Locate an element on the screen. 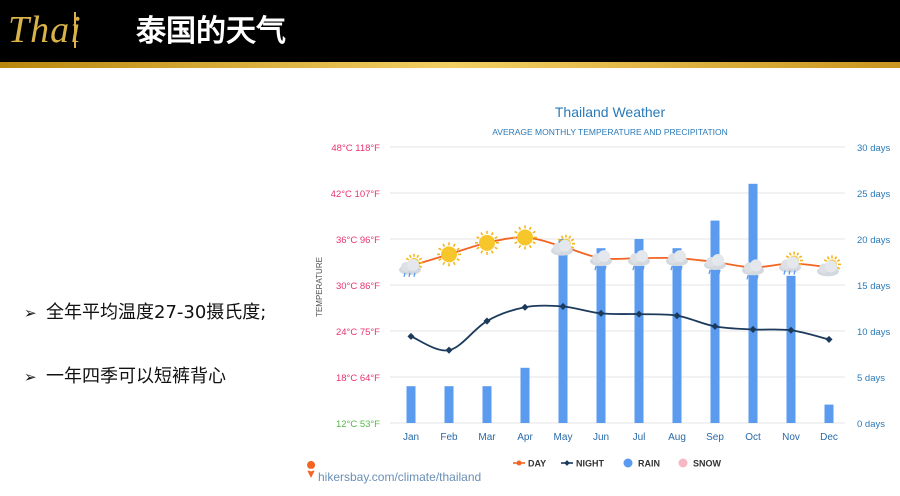 The height and width of the screenshot is (496, 900). y-right-tick-label: 15 days is located at coordinates (874, 286).